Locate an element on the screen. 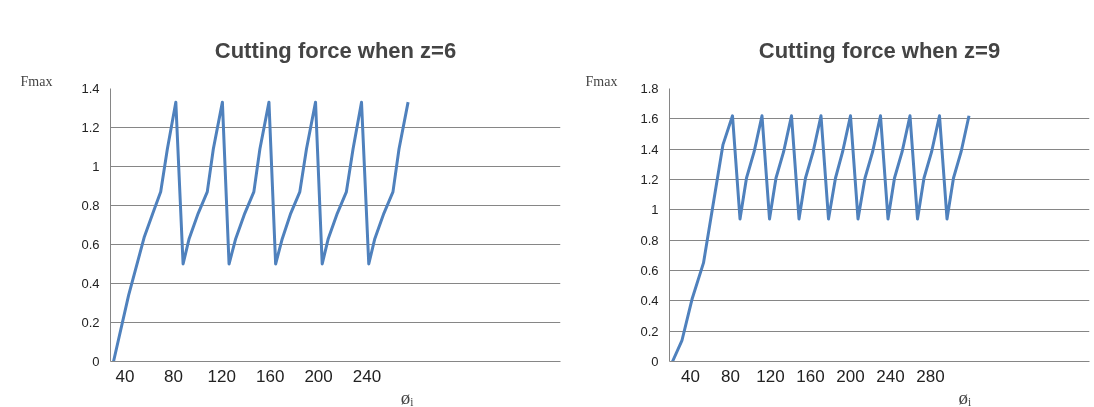 The width and height of the screenshot is (1094, 407). chart-title: Cutting force when z=6 is located at coordinates (335, 50).